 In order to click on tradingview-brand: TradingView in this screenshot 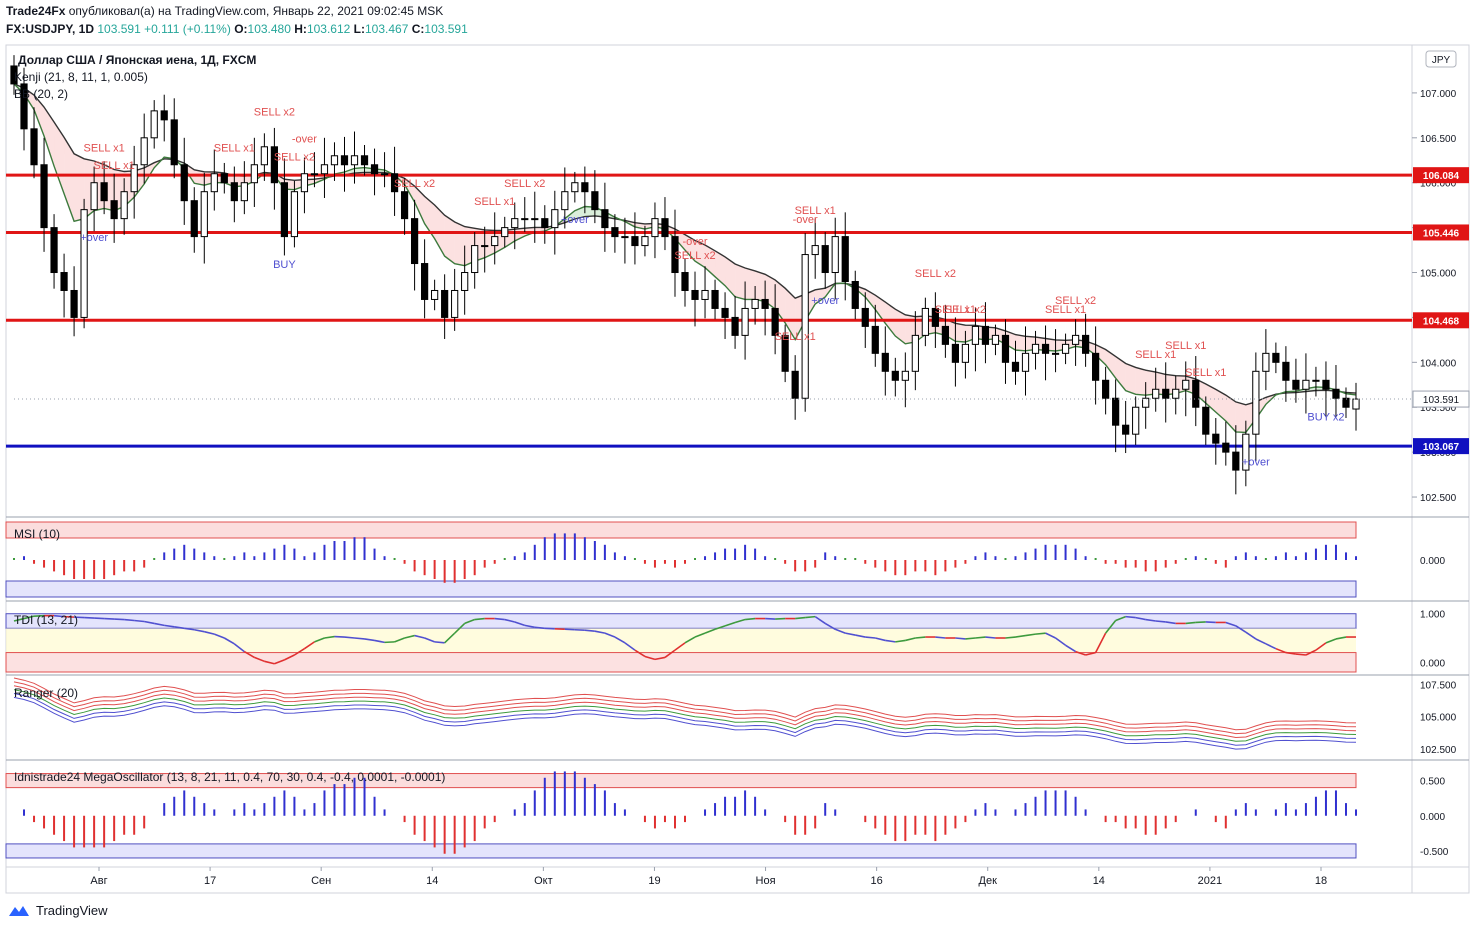, I will do `click(58, 910)`.